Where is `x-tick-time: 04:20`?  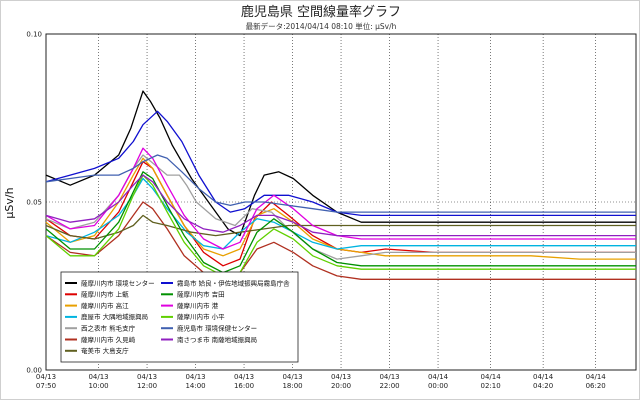
x-tick-time: 04:20 is located at coordinates (543, 386).